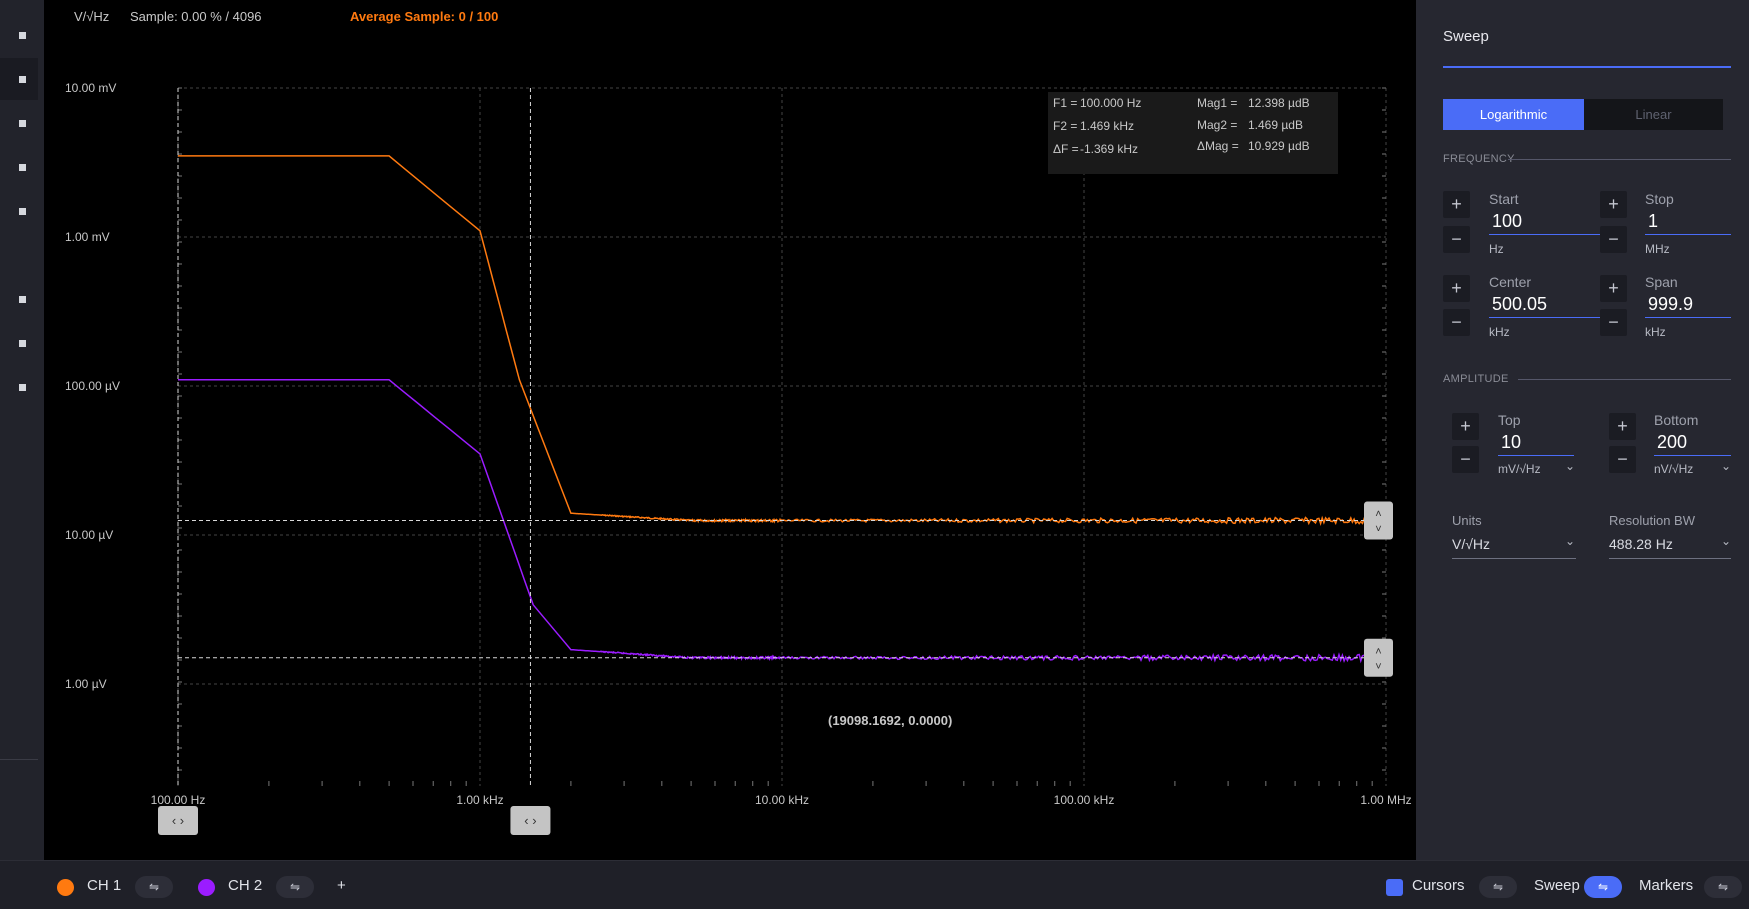 This screenshot has height=909, width=1749. I want to click on span-increment-button: +, so click(1613, 288).